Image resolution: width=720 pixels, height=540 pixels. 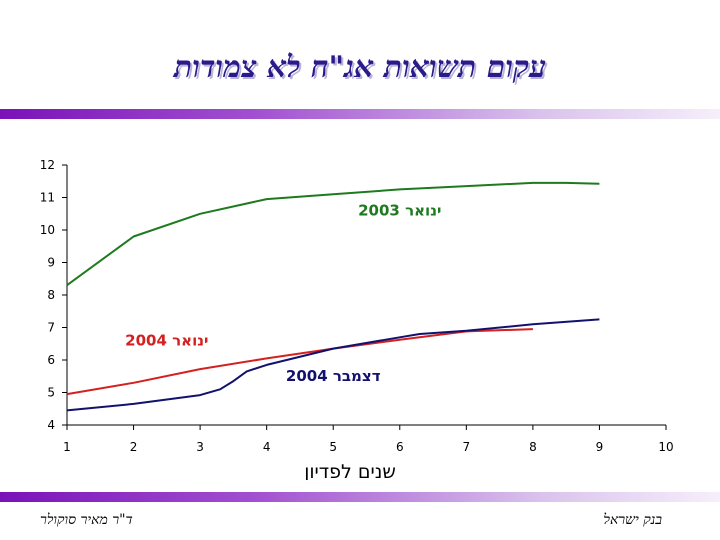 I want to click on y-tick-label: 9, so click(x=51, y=263).